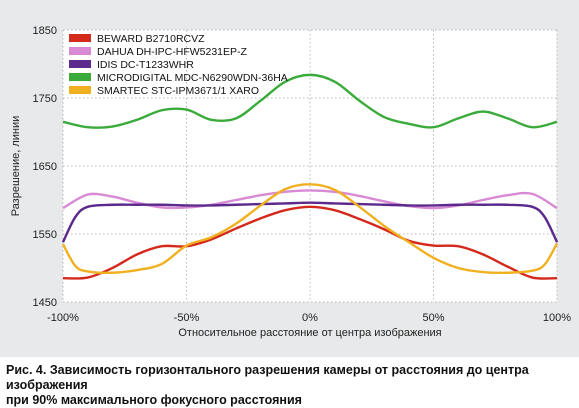 This screenshot has width=579, height=408. Describe the element at coordinates (151, 39) in the screenshot. I see `legend-label-1: BEWARD B2710RCVZ` at that location.